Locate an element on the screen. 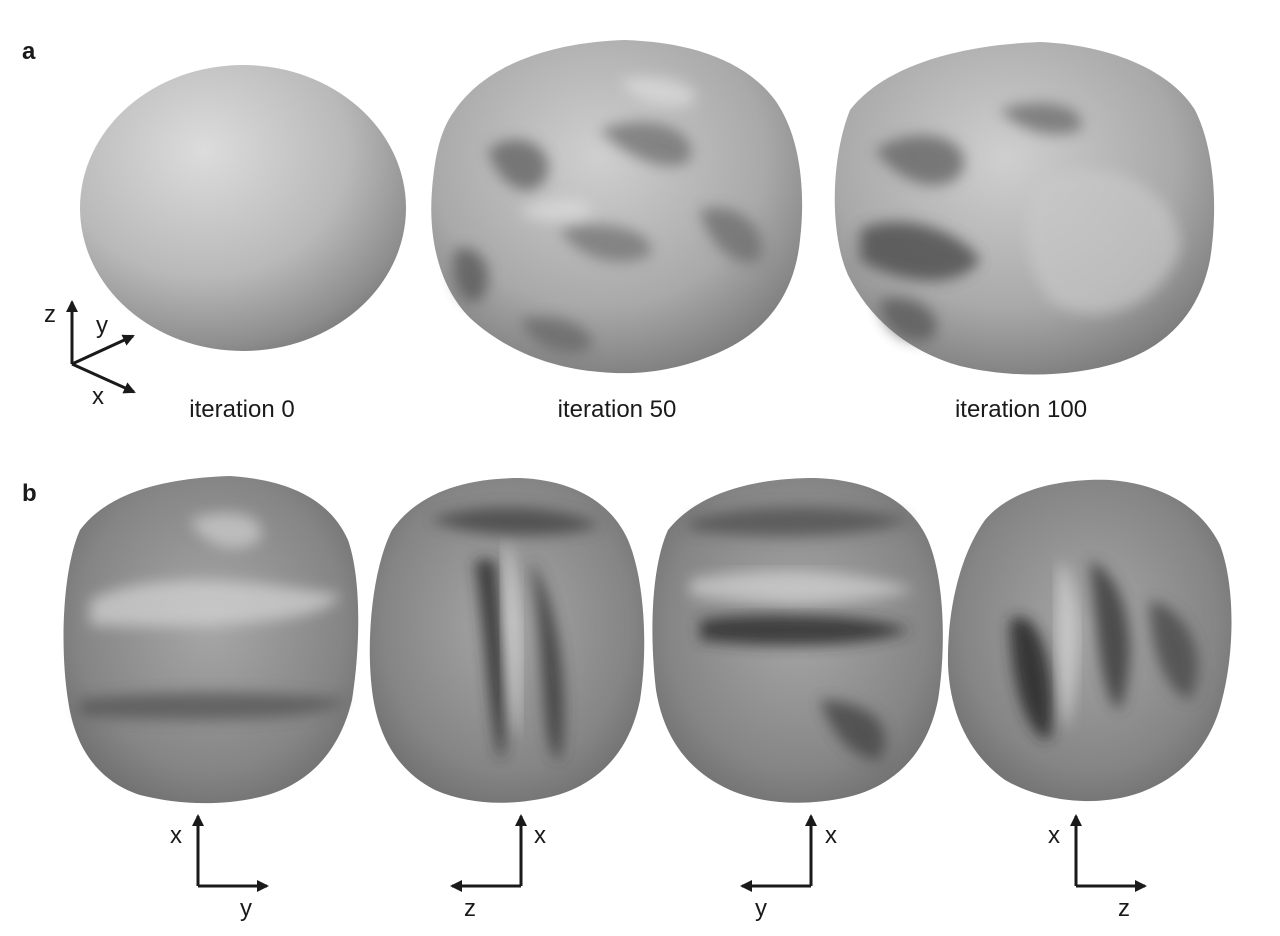 Image resolution: width=1280 pixels, height=936 pixels. view-1-vertical-label: x is located at coordinates (176, 835).